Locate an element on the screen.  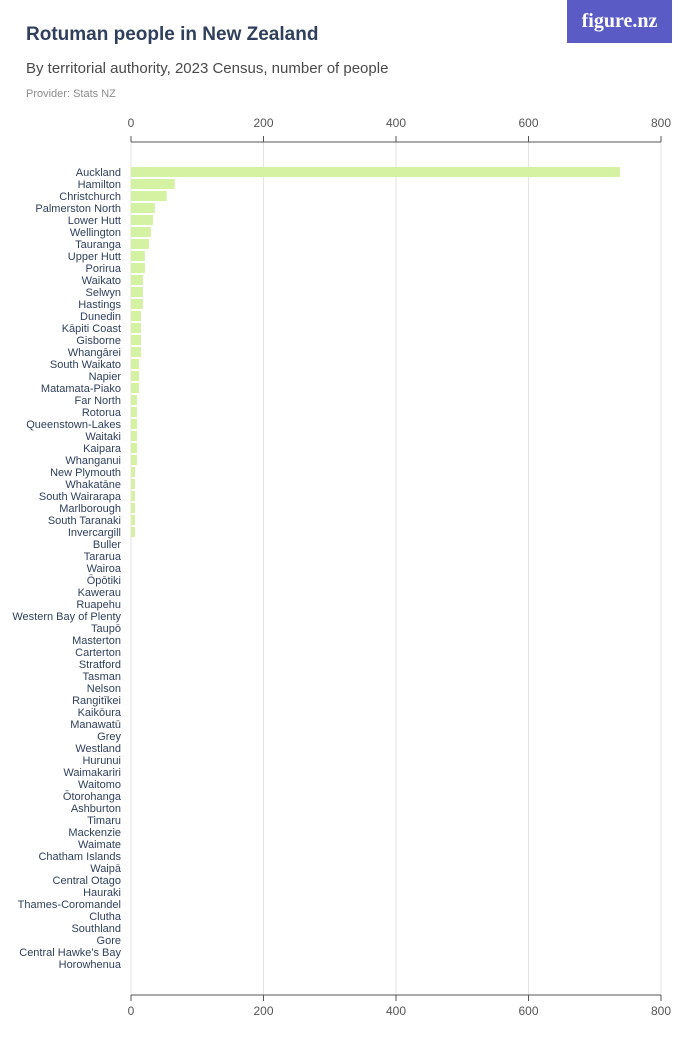
category-label: Taupō is located at coordinates (106, 629).